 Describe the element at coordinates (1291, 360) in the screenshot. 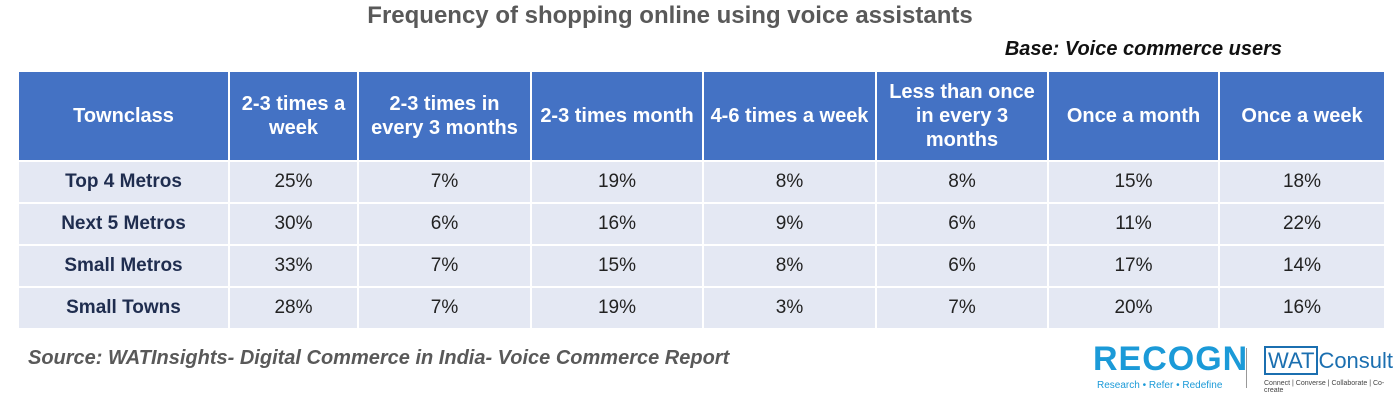

I see `wat-box: WAT` at that location.